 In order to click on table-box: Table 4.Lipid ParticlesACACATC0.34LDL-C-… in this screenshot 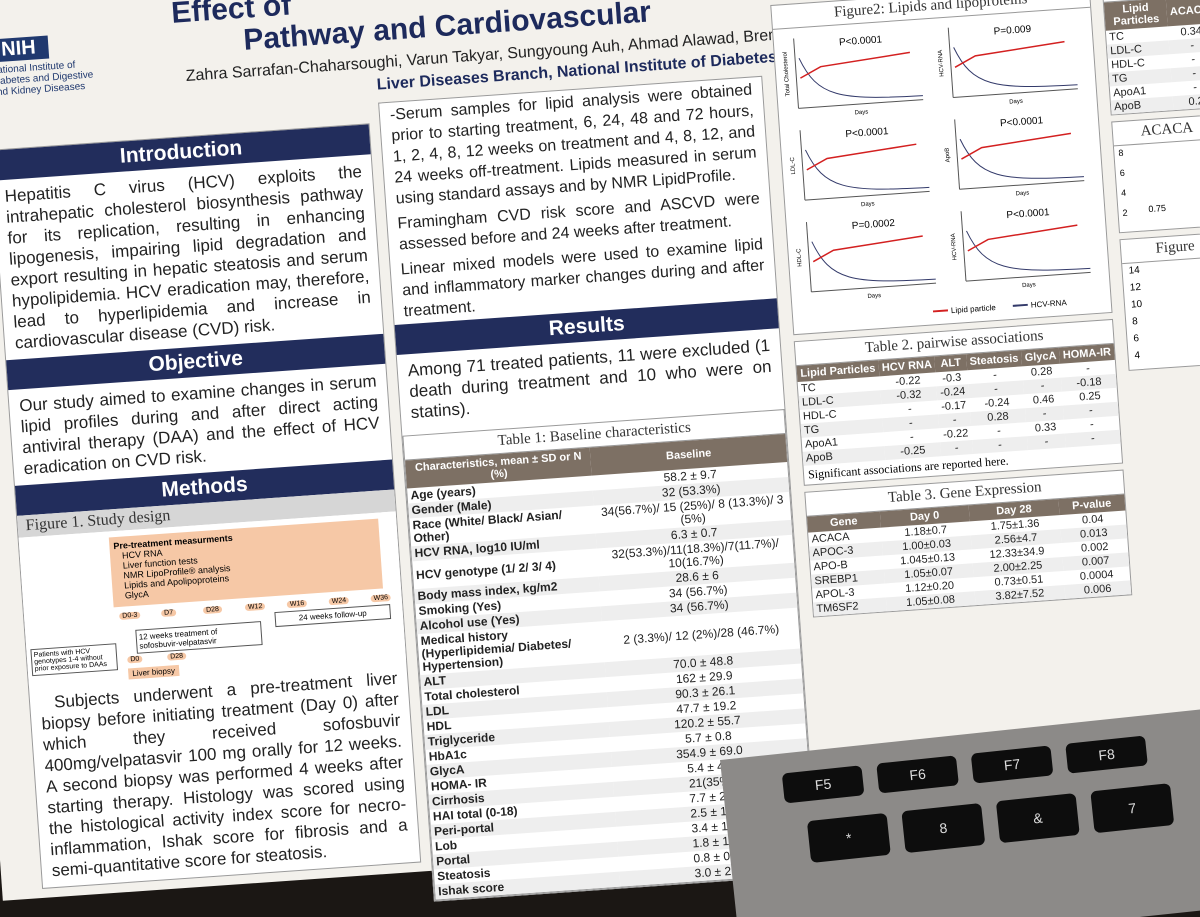, I will do `click(1150, 58)`.